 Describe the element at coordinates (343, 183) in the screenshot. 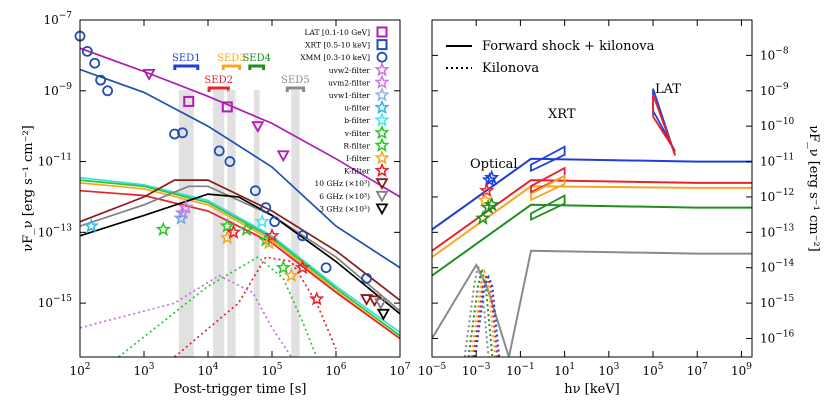

I see `legend-label-12: 10 GHz (×10³)` at that location.